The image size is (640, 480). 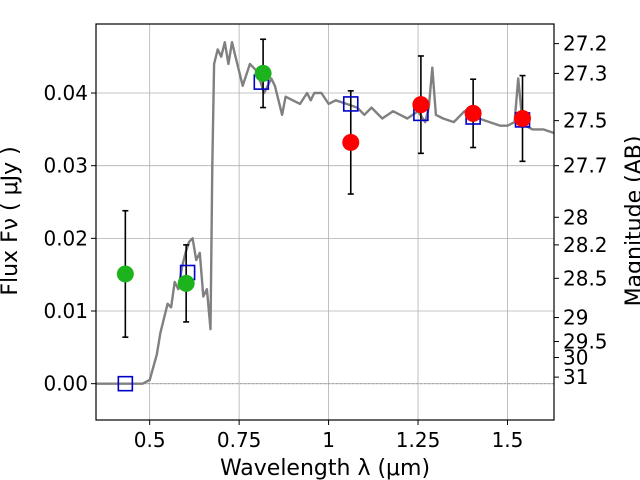 I want to click on y-tick-label: 0.01, so click(x=65, y=311).